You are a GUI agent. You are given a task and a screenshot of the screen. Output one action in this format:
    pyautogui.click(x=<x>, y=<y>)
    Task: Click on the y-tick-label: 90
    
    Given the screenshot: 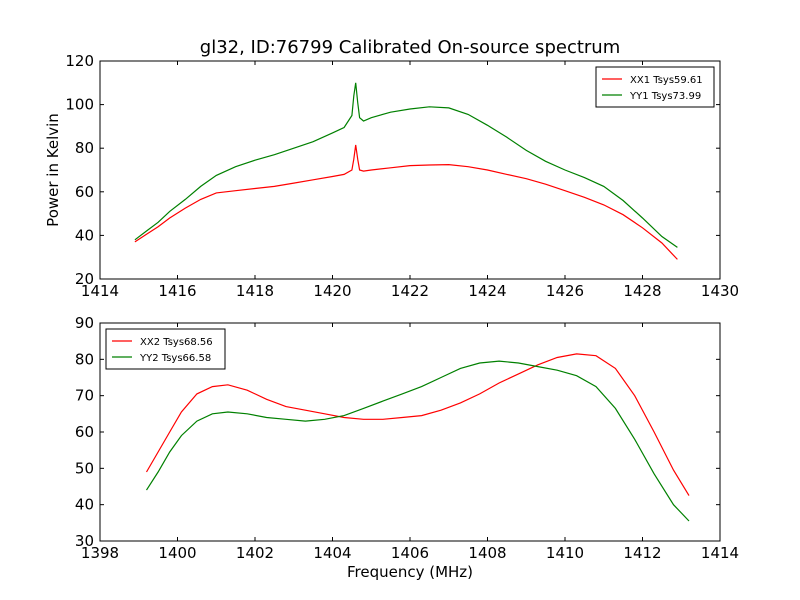 What is the action you would take?
    pyautogui.click(x=84, y=323)
    